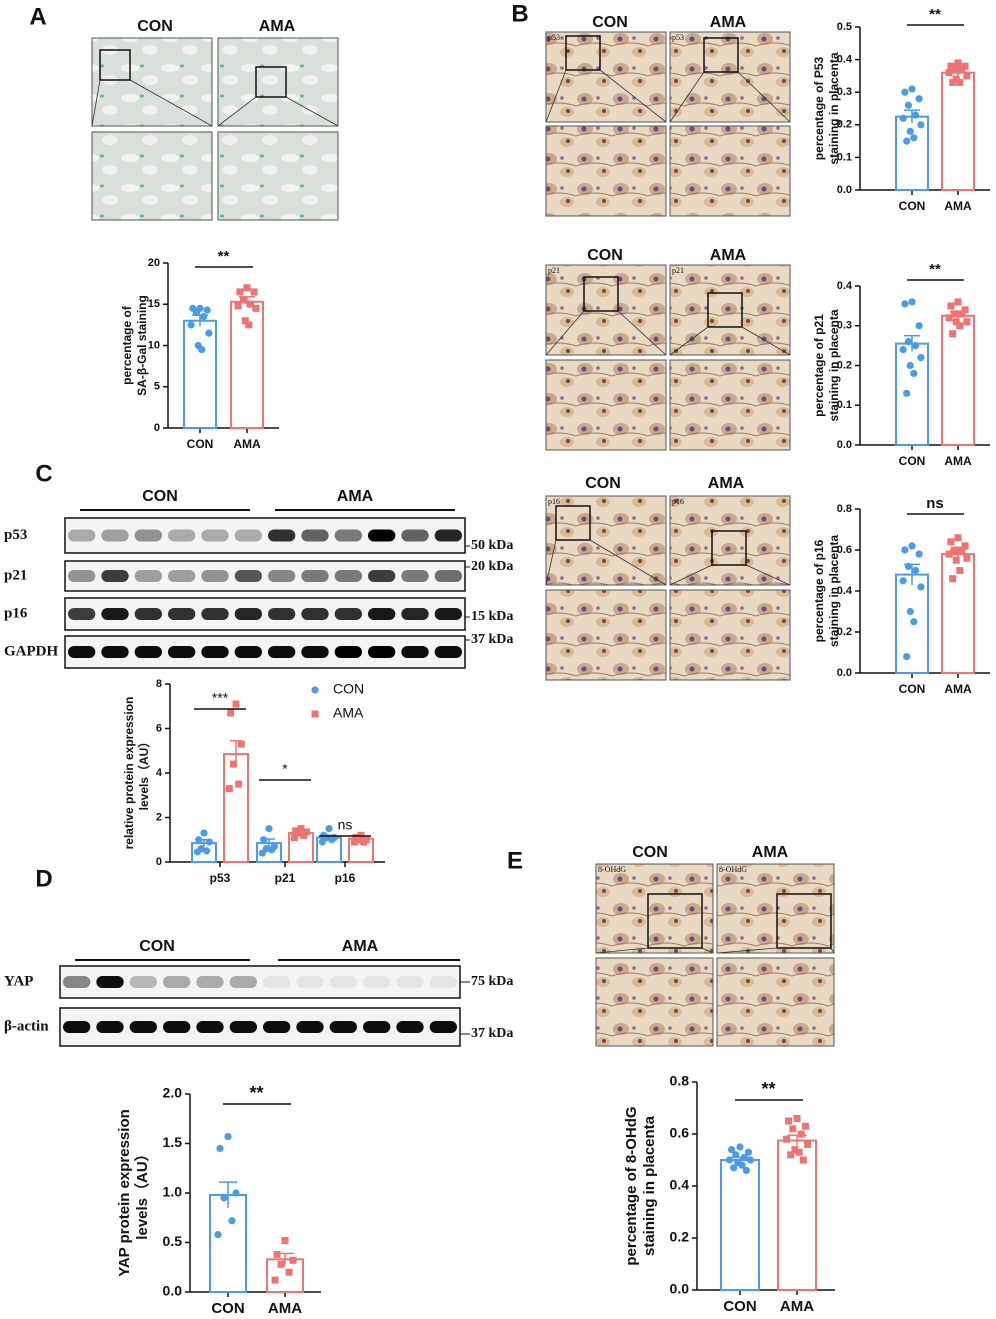  I want to click on y-tick-label: 0.0, so click(173, 1291).